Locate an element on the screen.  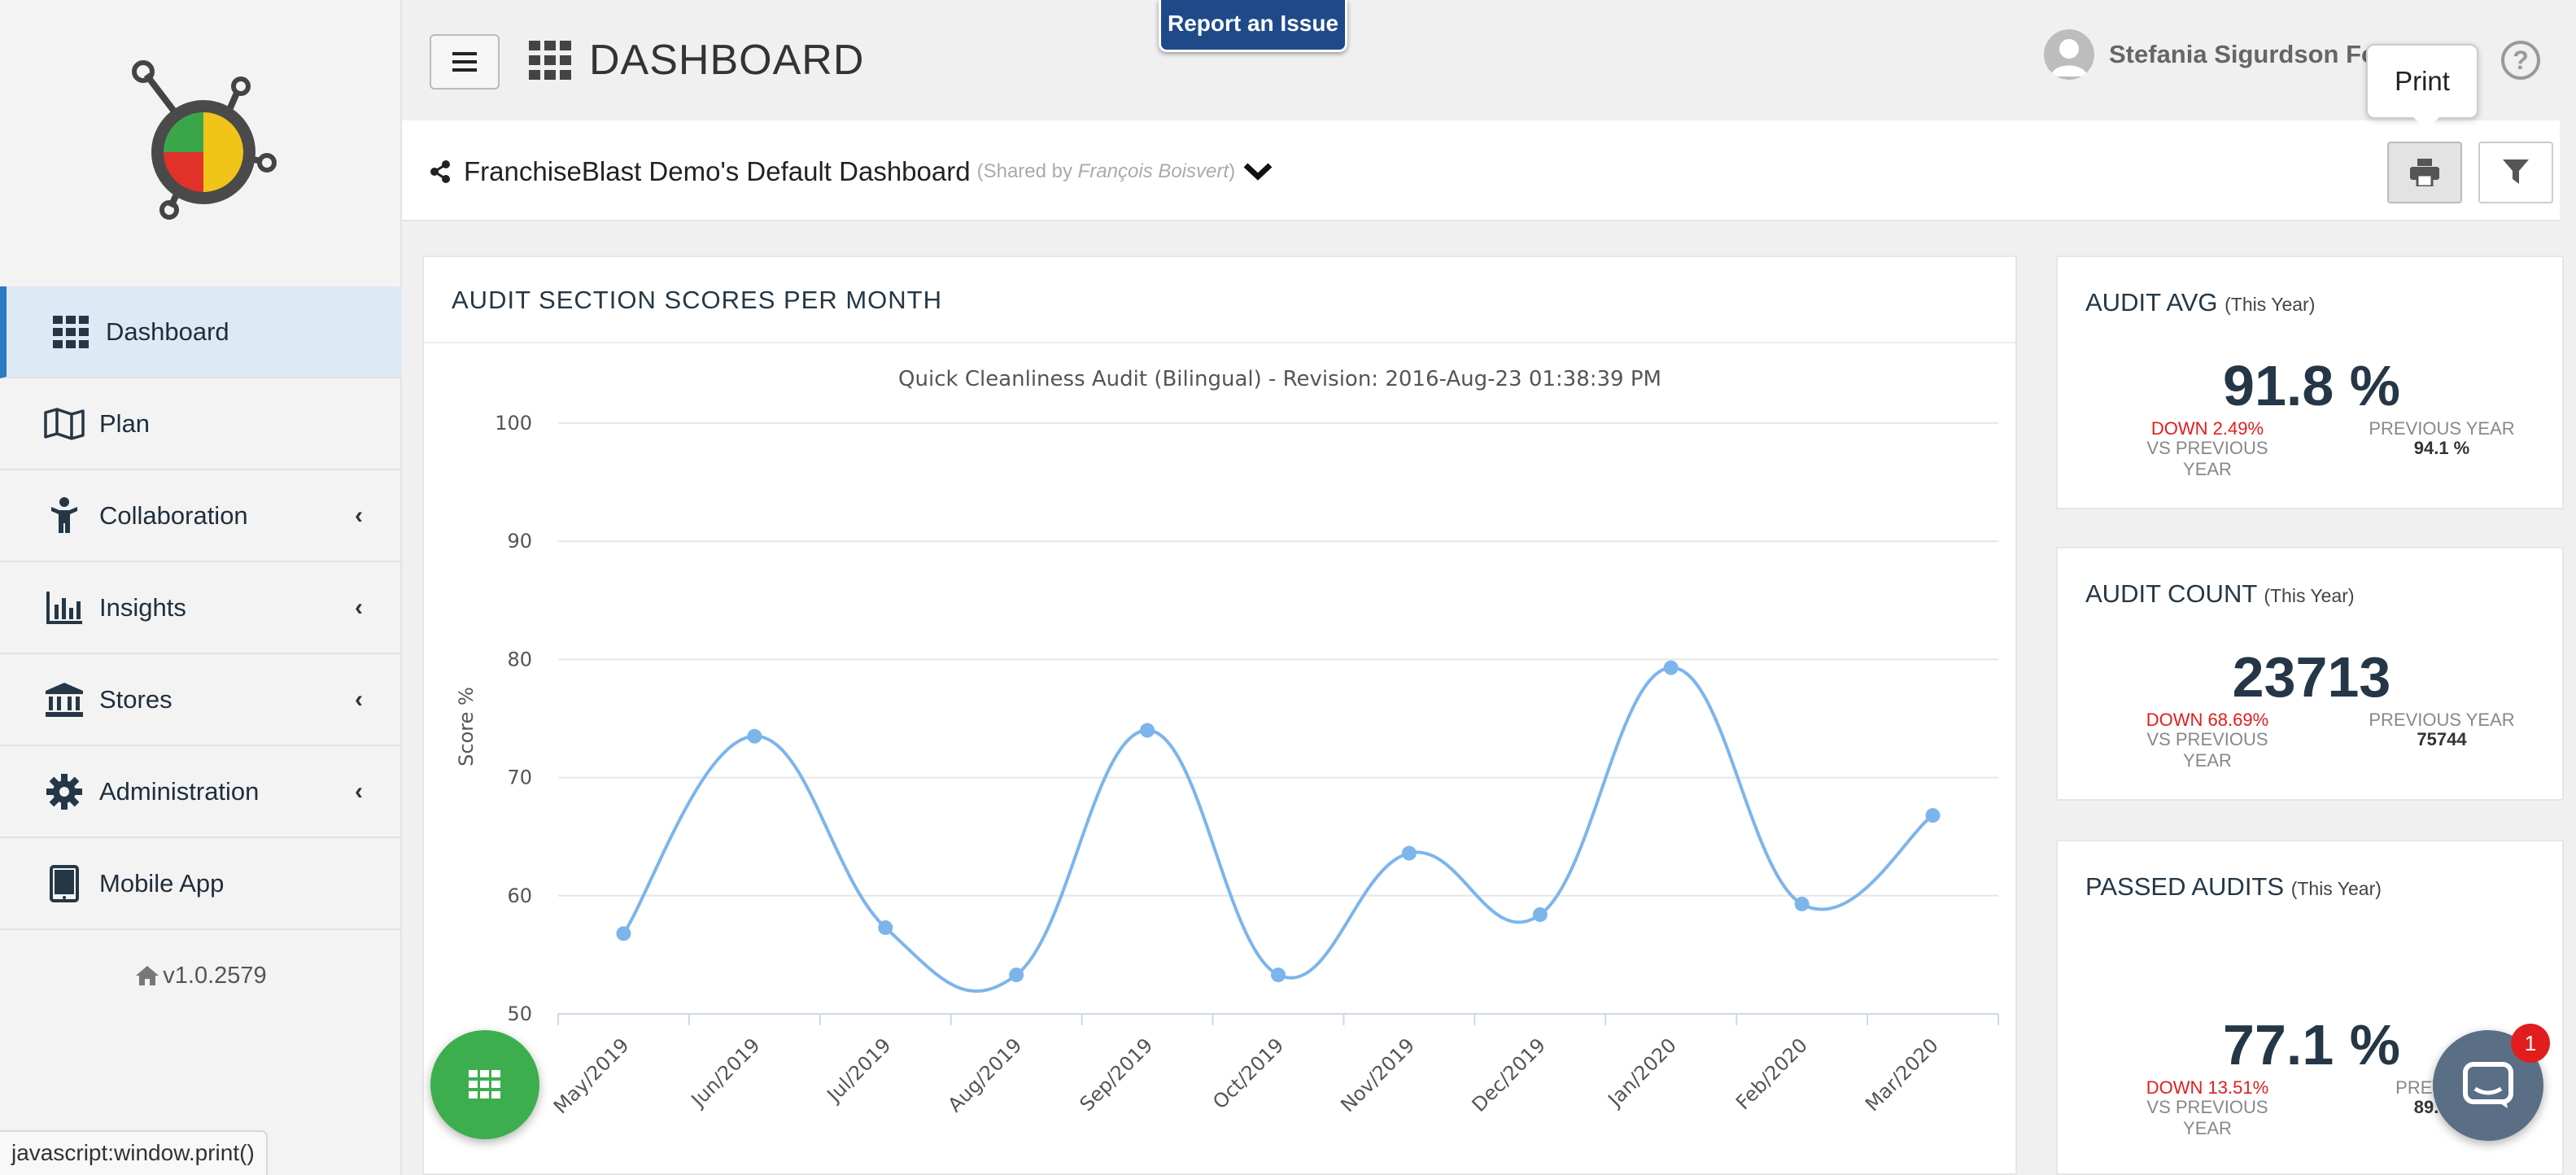
sidebar-item-administration: Administration ‹ is located at coordinates (201, 792).